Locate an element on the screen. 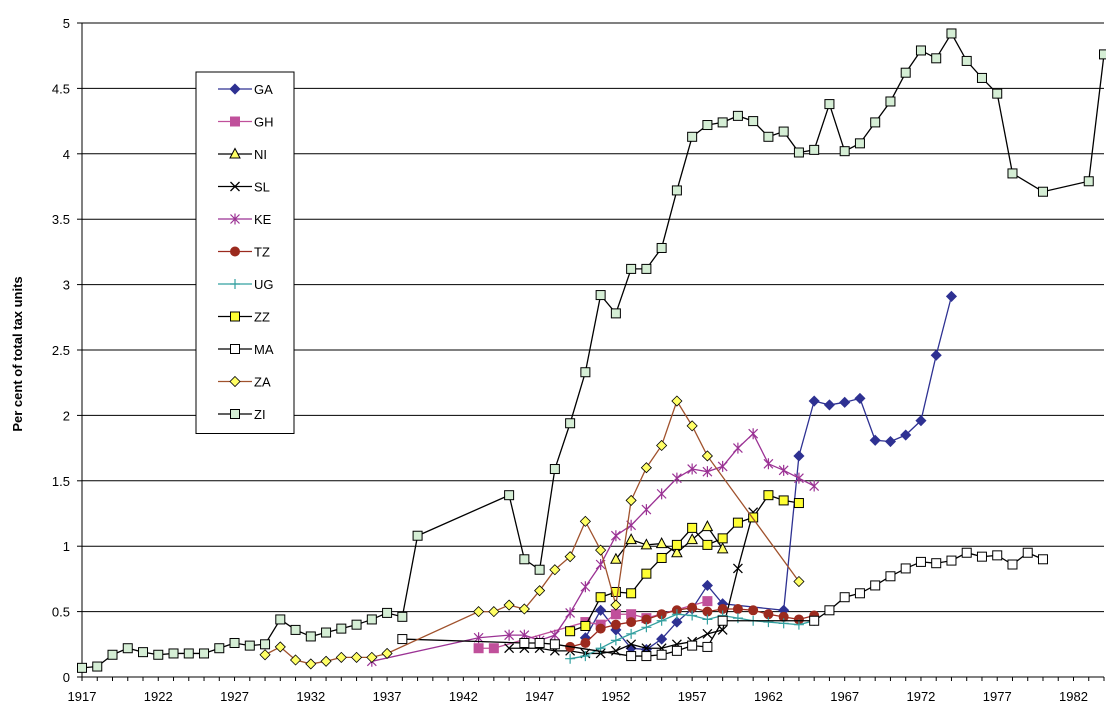  legend-label: NI is located at coordinates (260, 154).